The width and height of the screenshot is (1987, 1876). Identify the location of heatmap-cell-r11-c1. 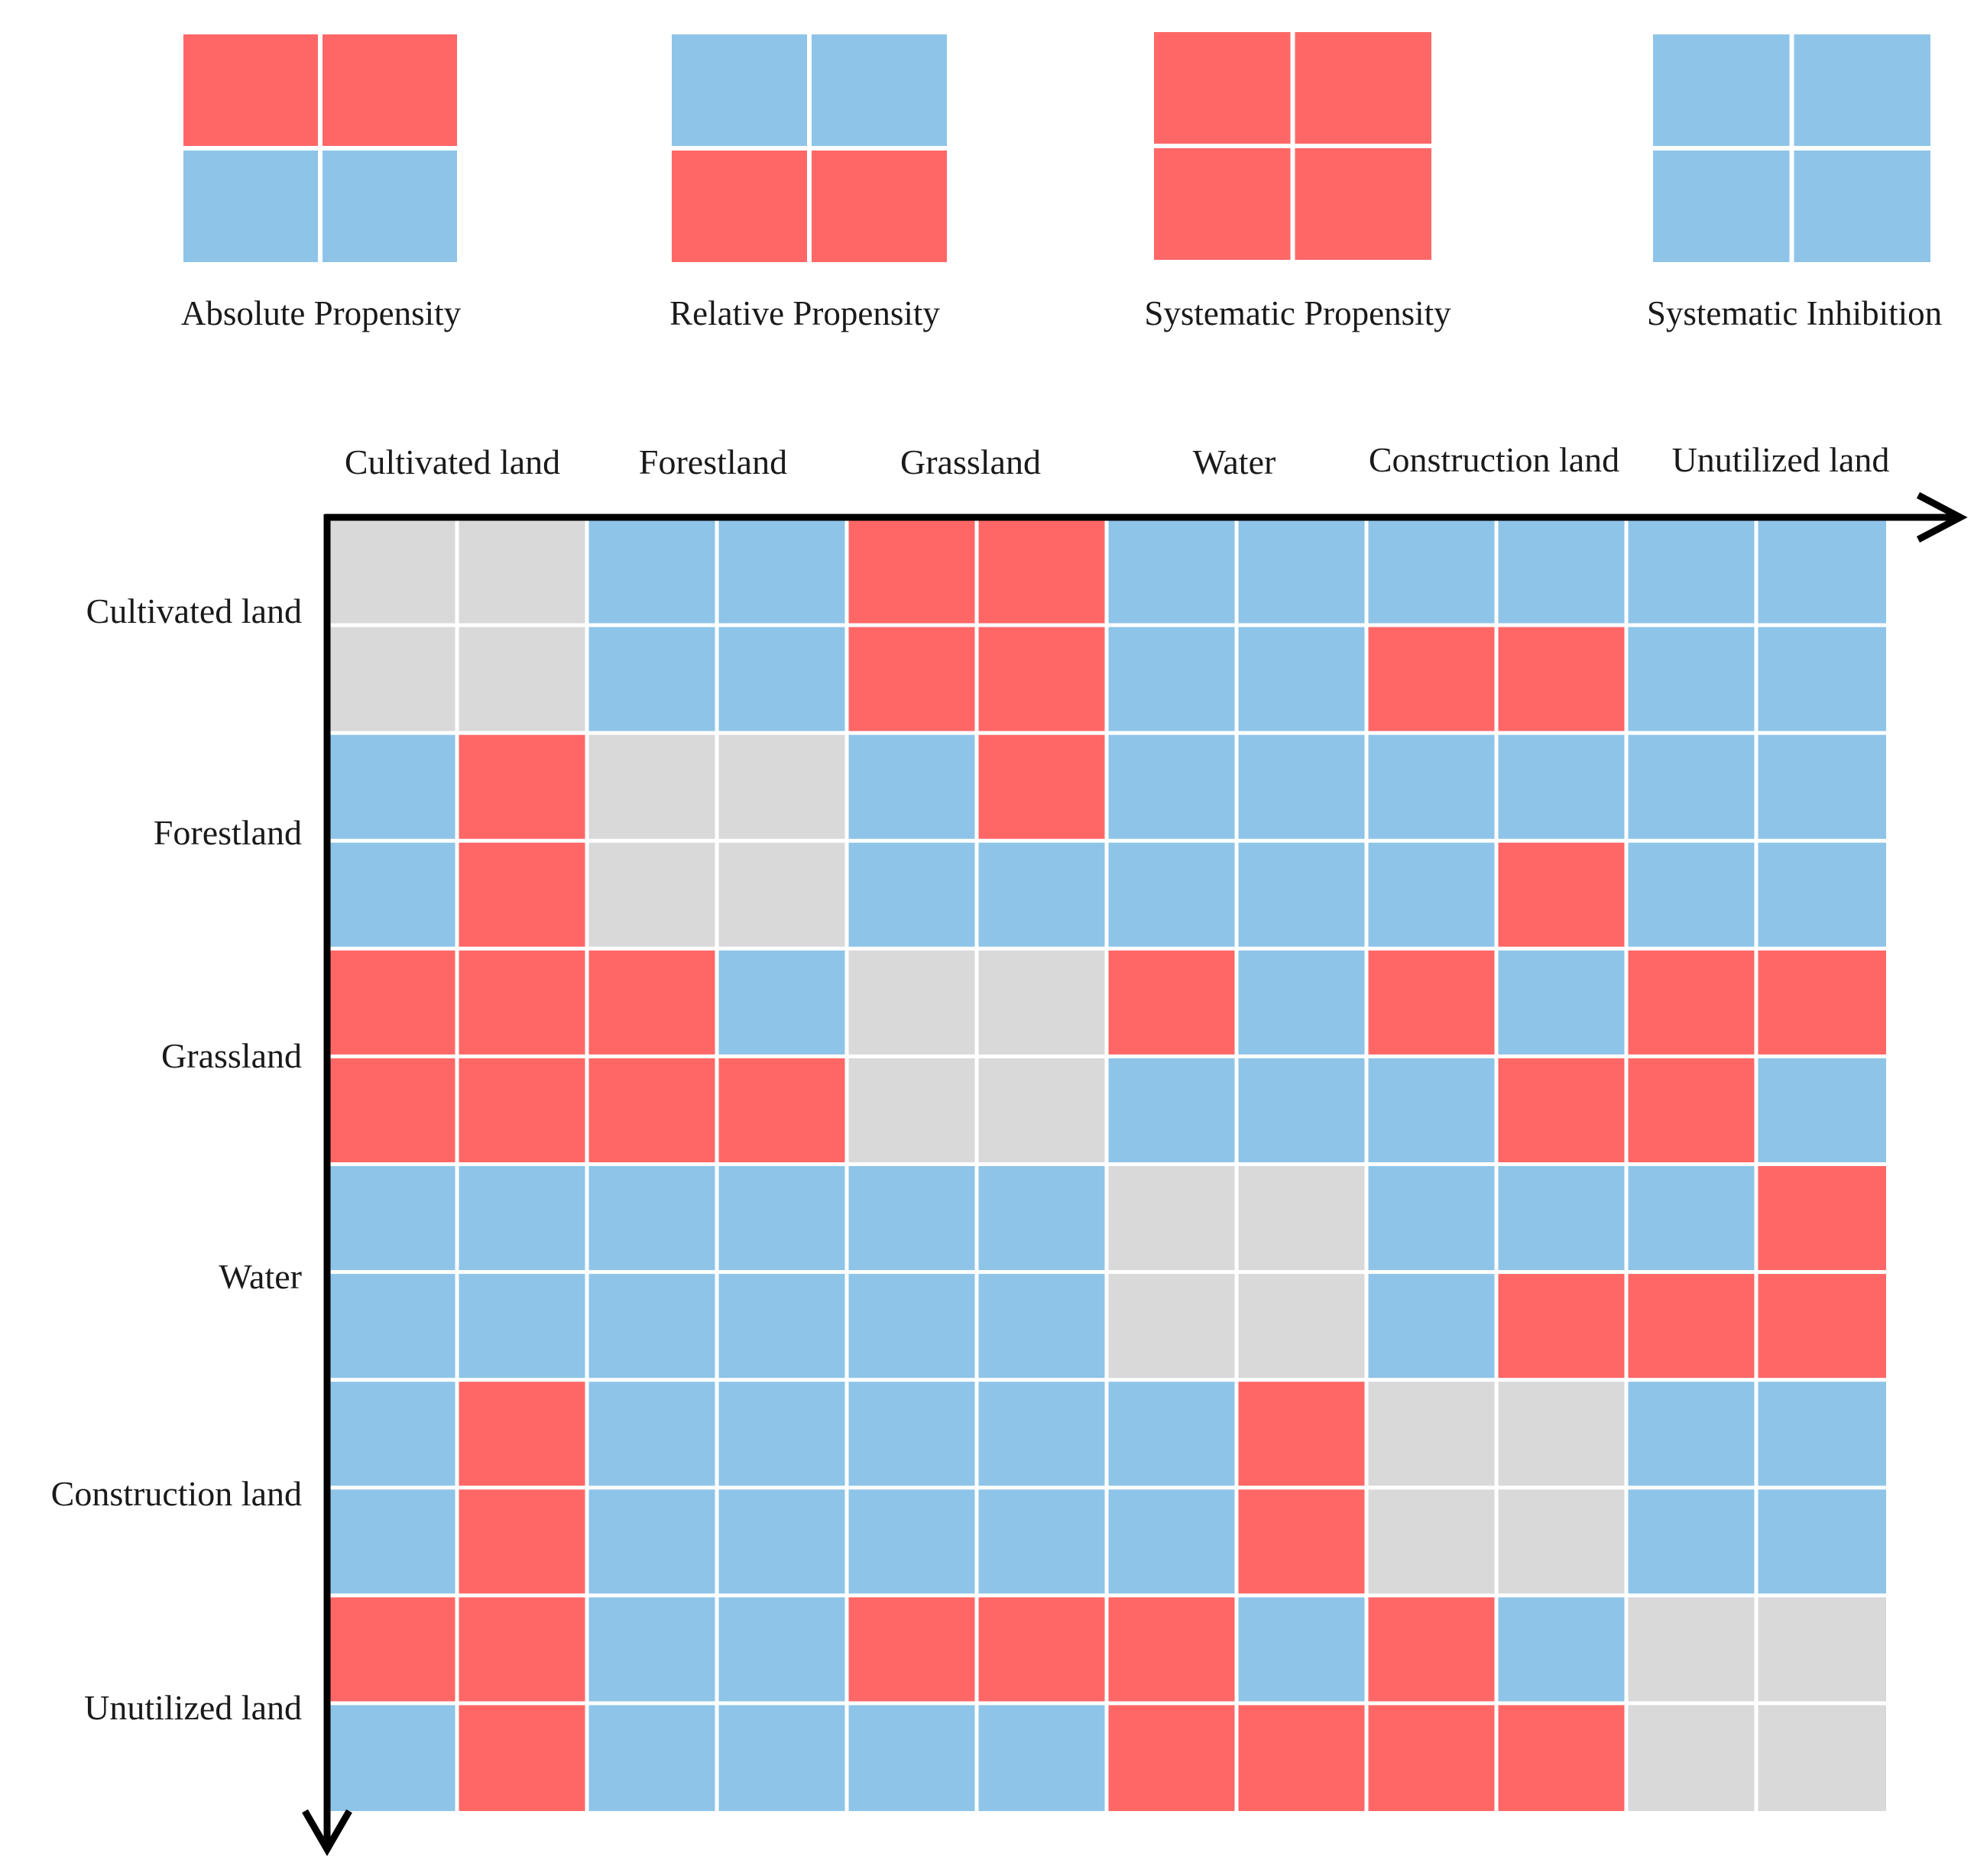
(522, 1758).